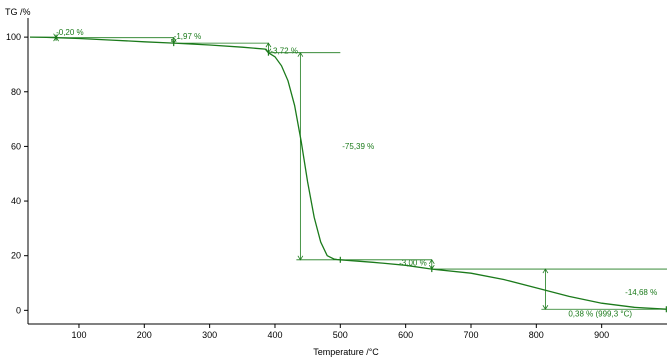  Describe the element at coordinates (358, 146) in the screenshot. I see `annotation-label: -75,39 %` at that location.